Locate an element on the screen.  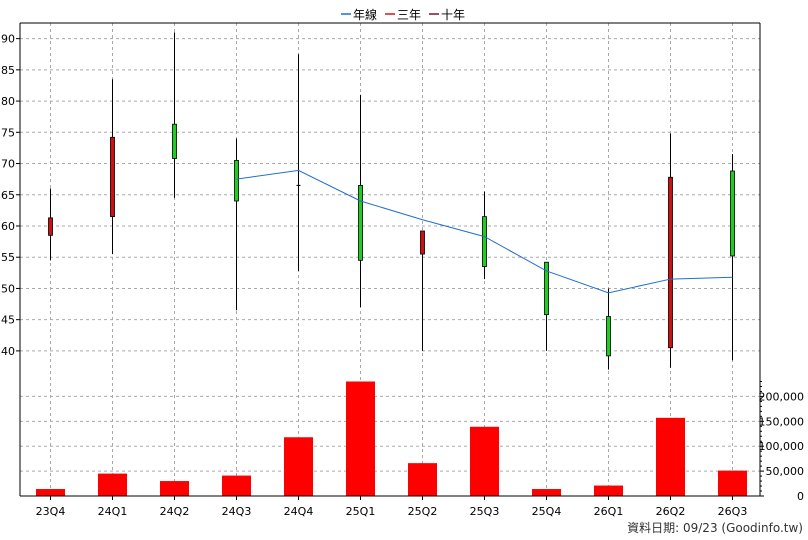
x-tick-label: 24Q3 is located at coordinates (237, 511).